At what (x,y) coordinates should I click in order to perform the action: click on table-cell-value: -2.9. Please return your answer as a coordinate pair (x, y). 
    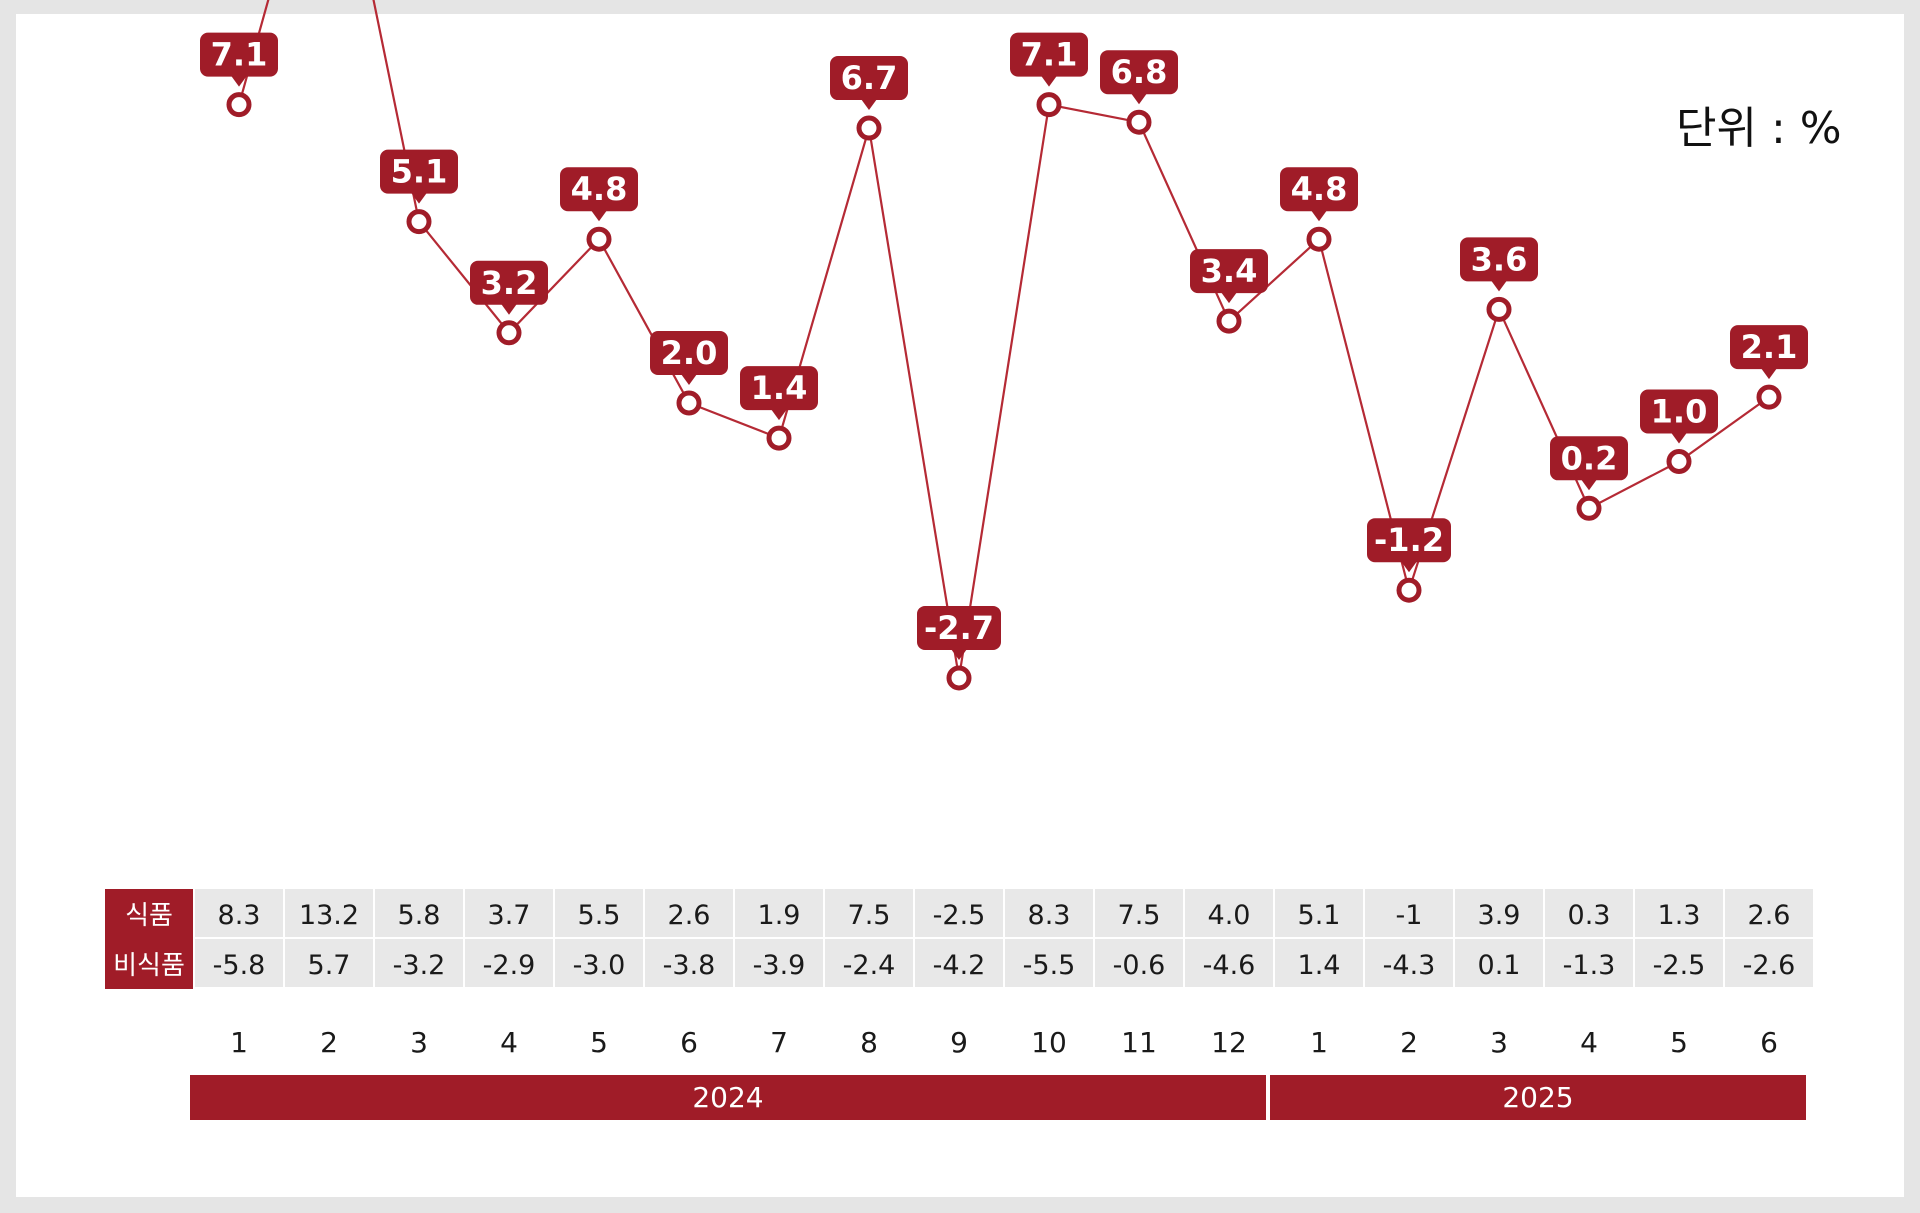
    Looking at the image, I should click on (509, 965).